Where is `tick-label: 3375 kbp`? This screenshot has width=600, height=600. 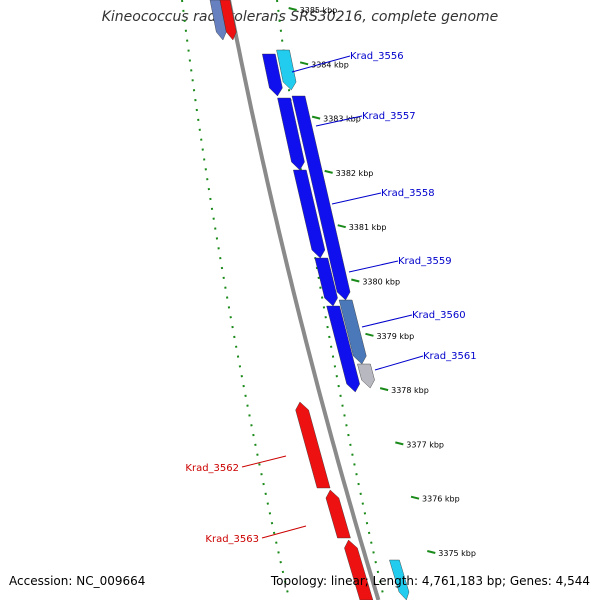
tick-label: 3375 kbp is located at coordinates (457, 553).